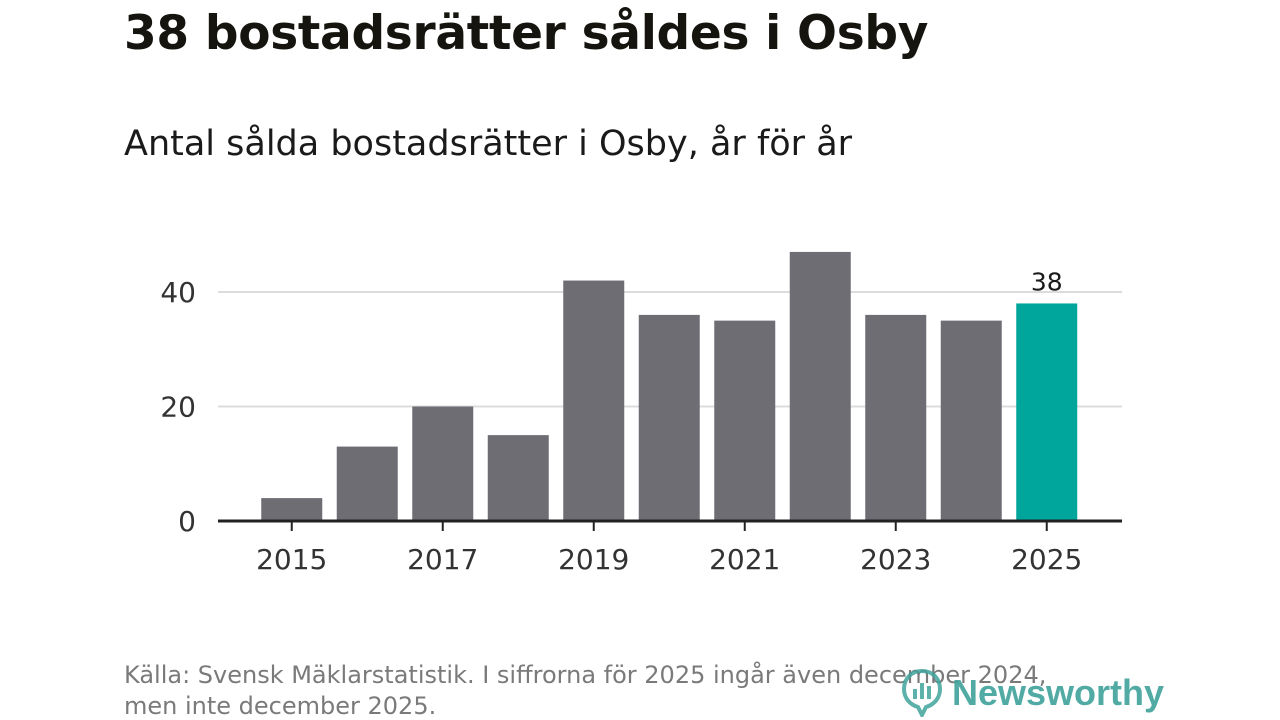 This screenshot has width=1280, height=720. Describe the element at coordinates (922, 693) in the screenshot. I see `logo-icon` at that location.